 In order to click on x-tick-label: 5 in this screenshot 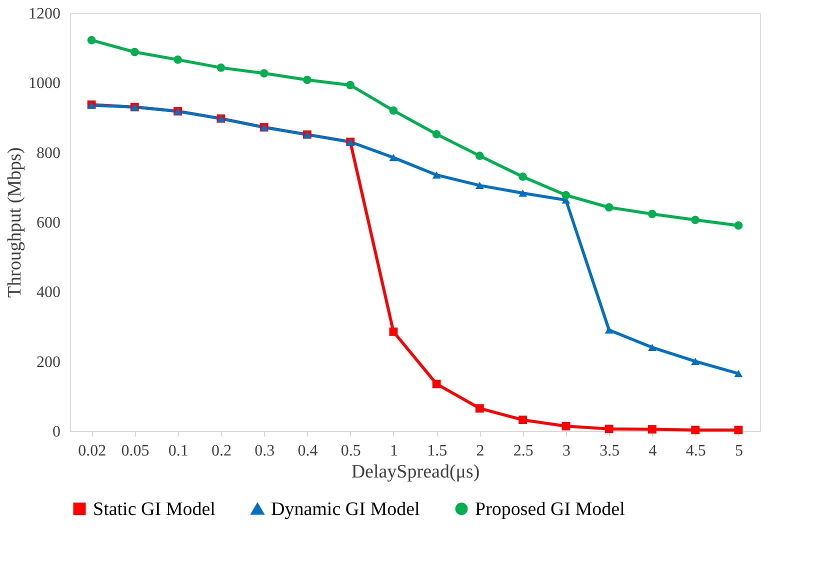, I will do `click(738, 451)`.